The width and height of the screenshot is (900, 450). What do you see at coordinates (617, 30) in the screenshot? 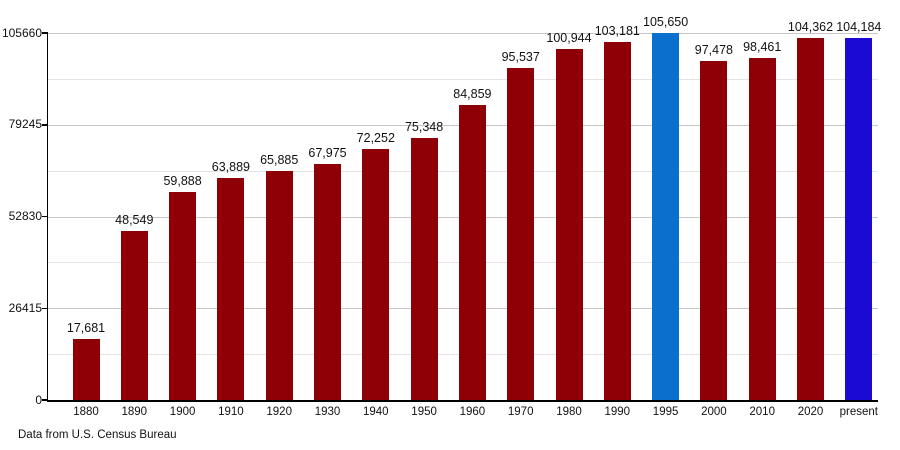
I see `bar-value-label: 103,181` at bounding box center [617, 30].